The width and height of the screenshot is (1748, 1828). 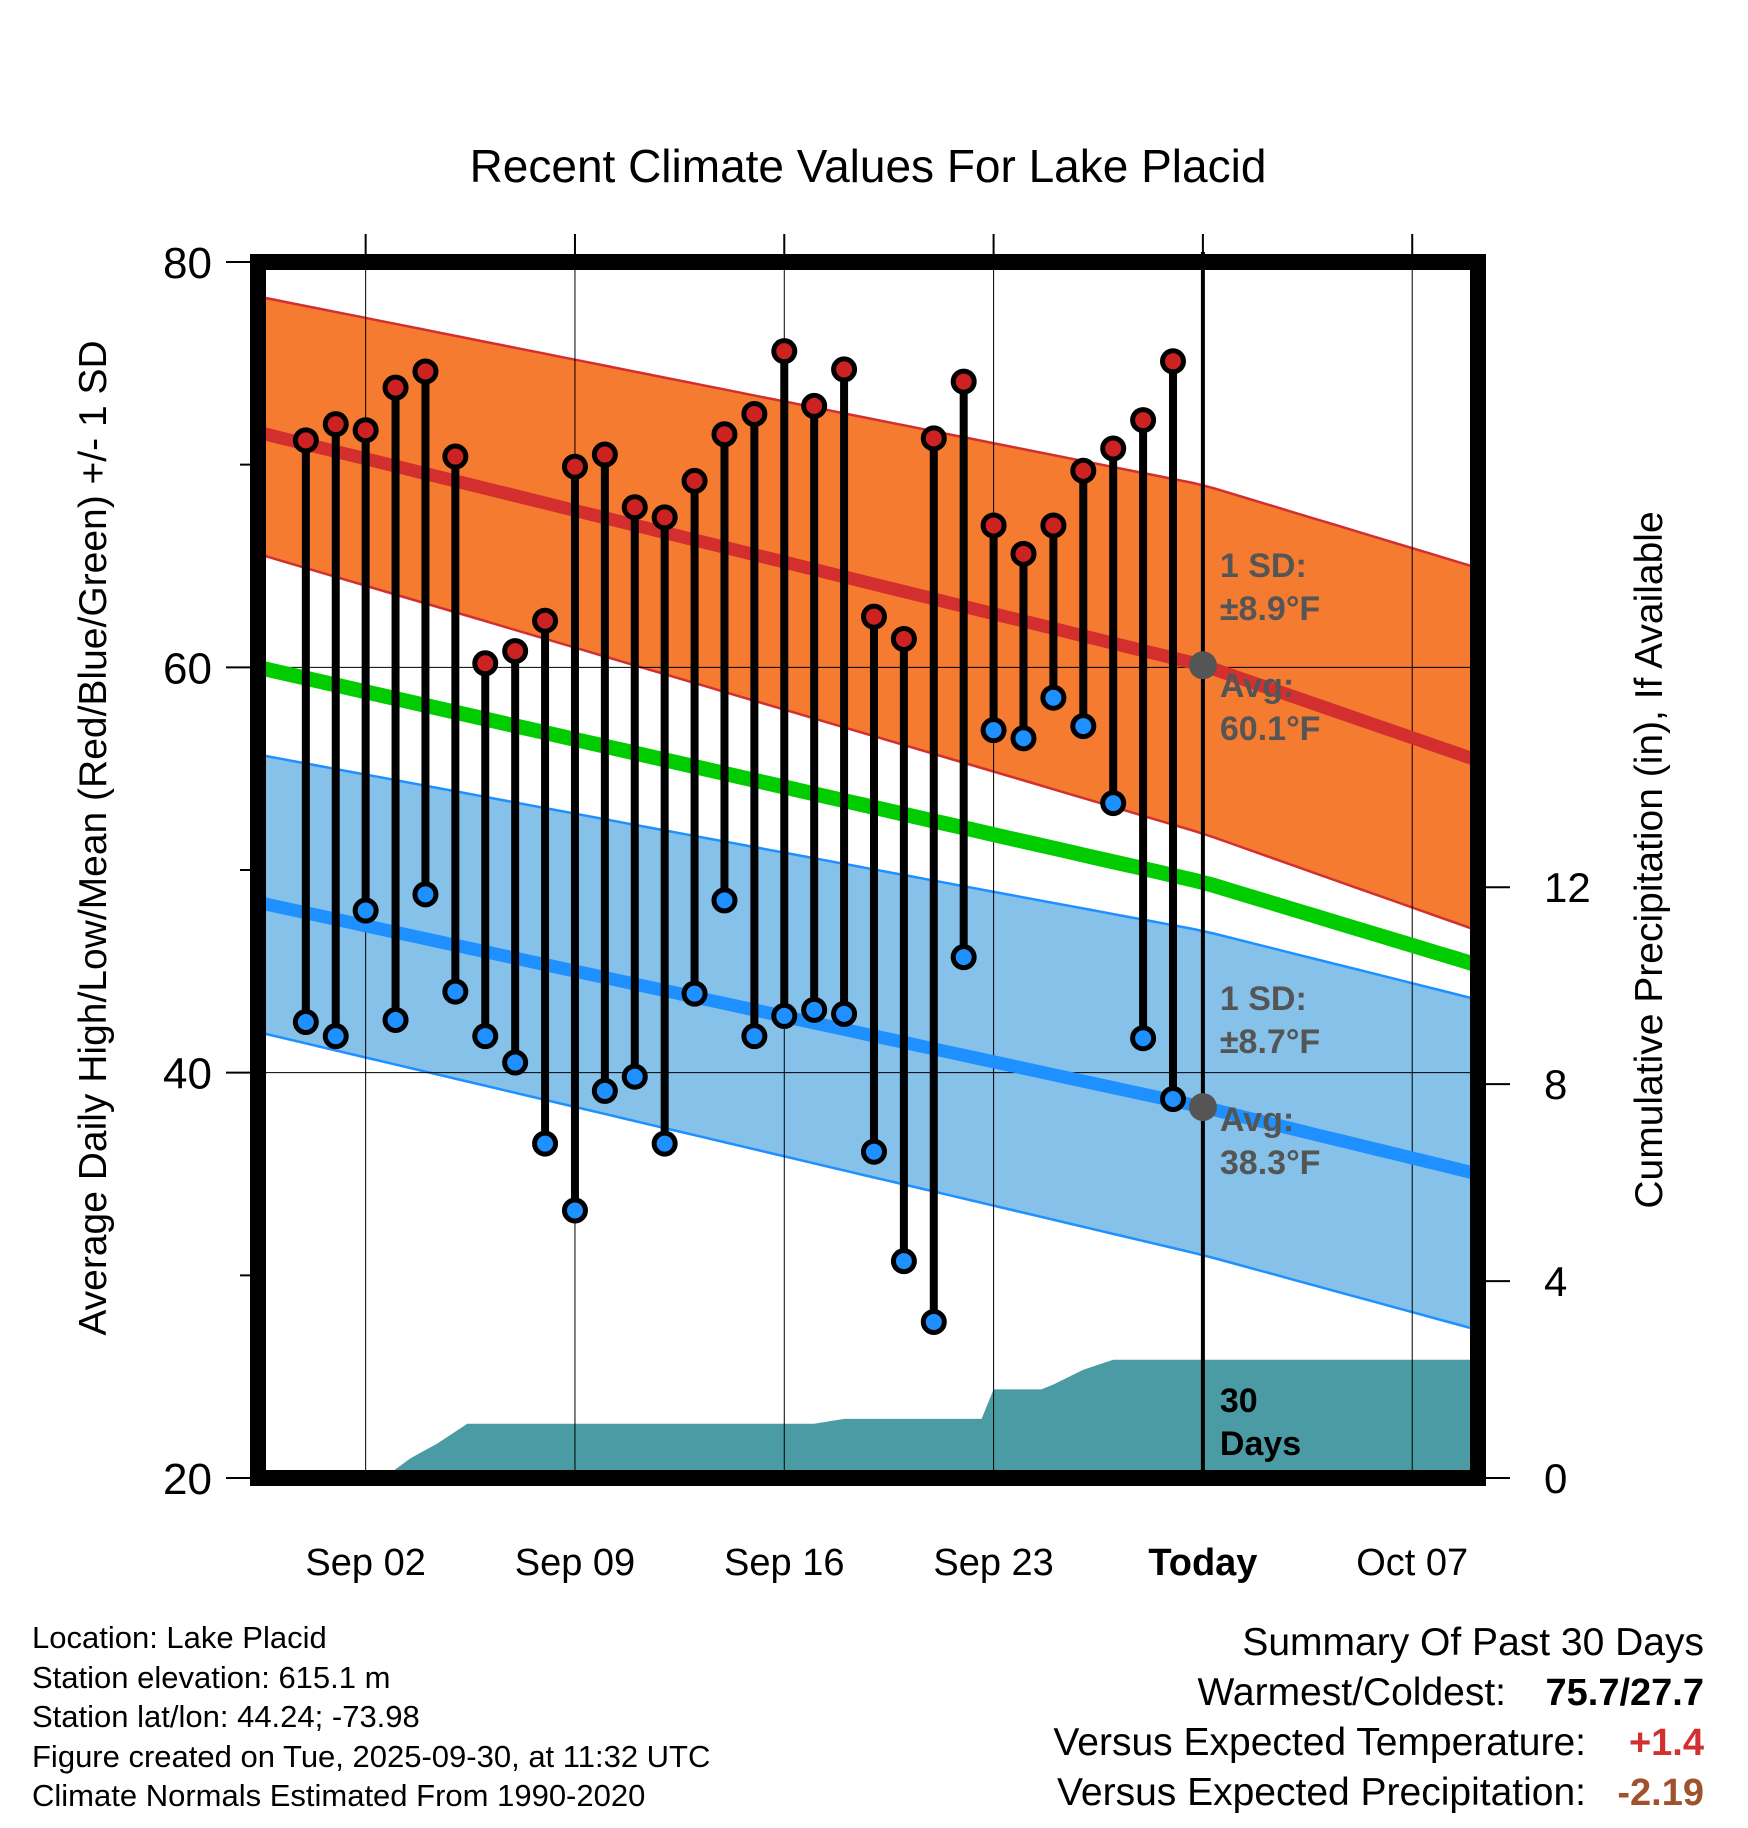 What do you see at coordinates (1260, 1444) in the screenshot?
I see `precip-days-annotation-line: Days` at bounding box center [1260, 1444].